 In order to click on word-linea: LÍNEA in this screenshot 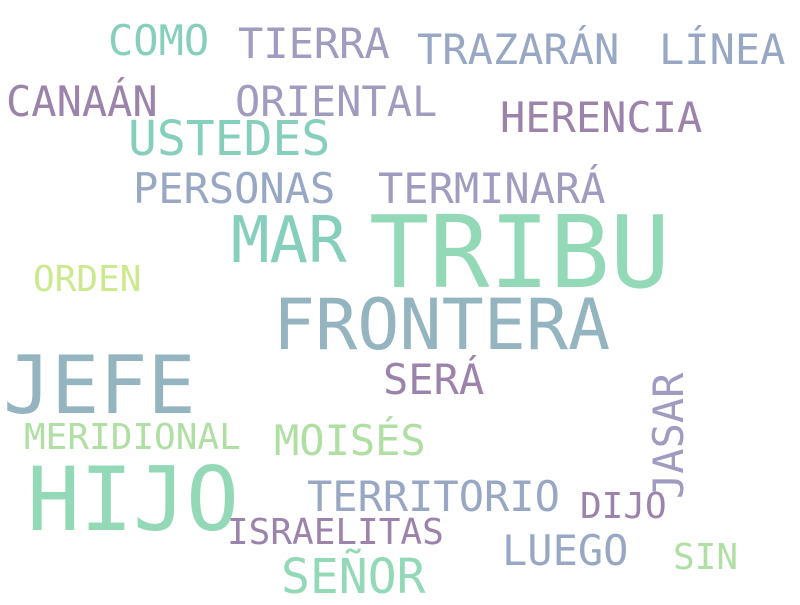, I will do `click(722, 49)`.